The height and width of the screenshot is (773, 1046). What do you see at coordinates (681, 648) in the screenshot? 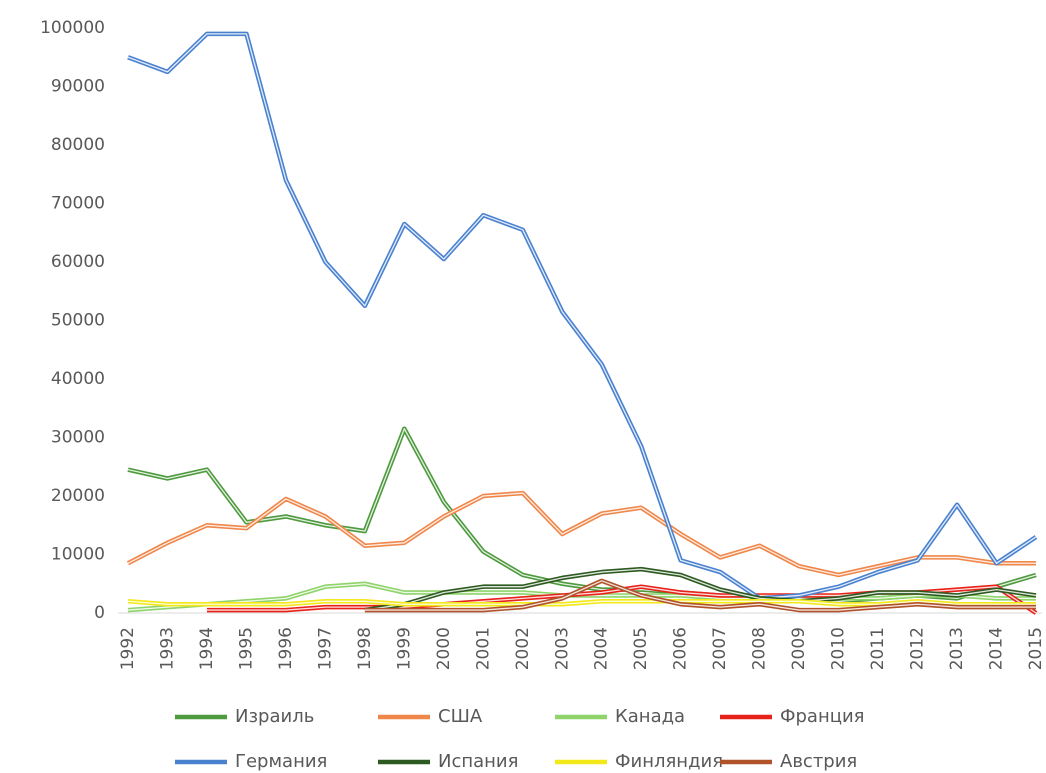
I see `x-tick-label: 2006` at bounding box center [681, 648].